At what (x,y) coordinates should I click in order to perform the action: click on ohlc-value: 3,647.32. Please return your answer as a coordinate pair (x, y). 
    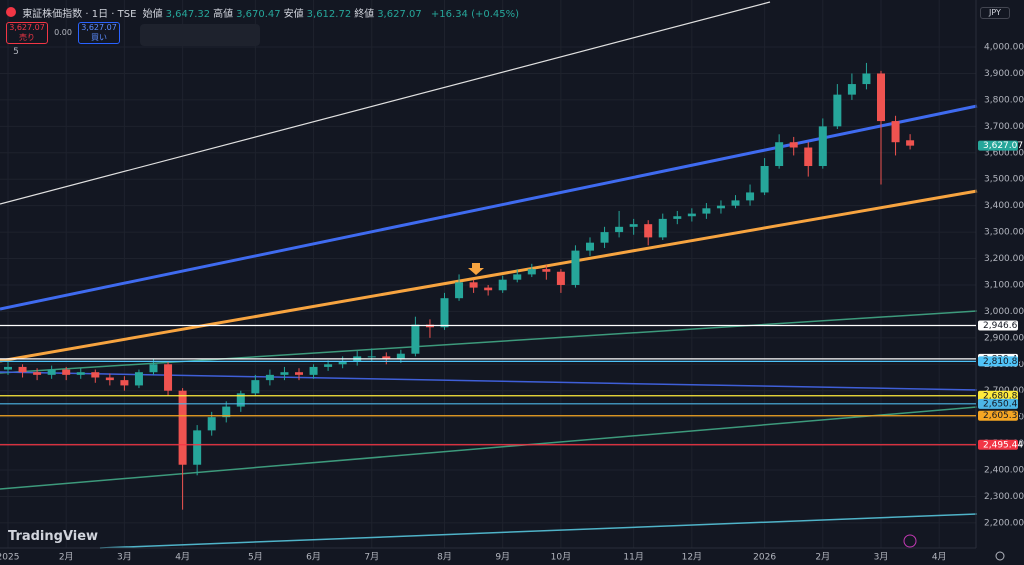
    Looking at the image, I should click on (188, 14).